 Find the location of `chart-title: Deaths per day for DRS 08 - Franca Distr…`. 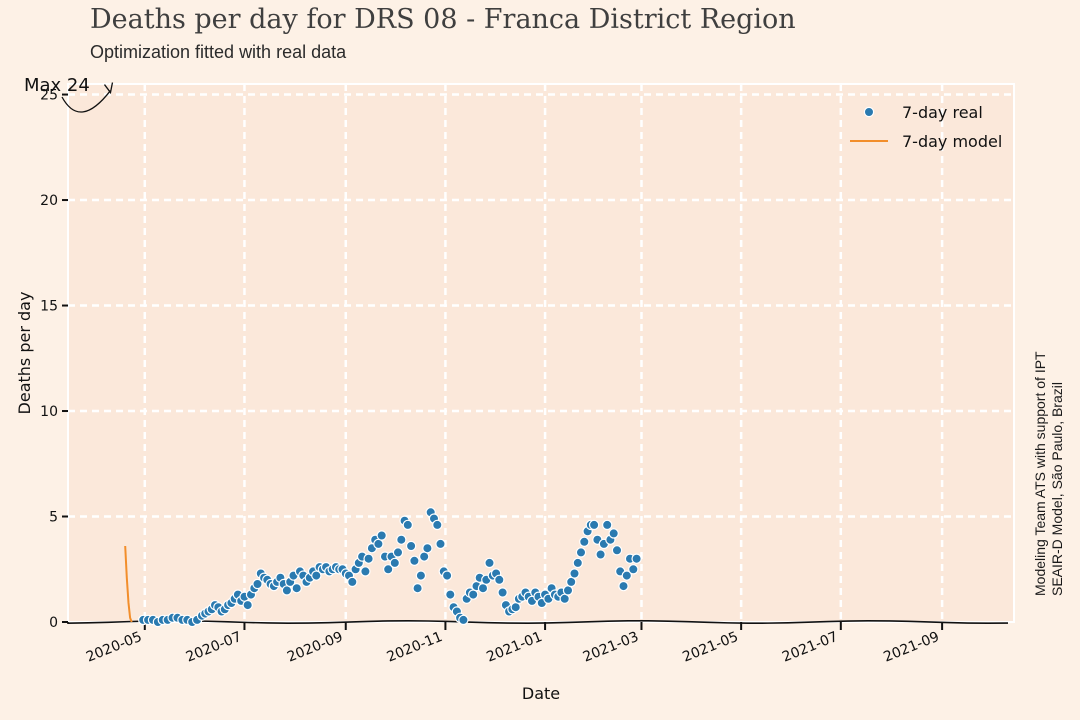

chart-title: Deaths per day for DRS 08 - Franca Distr… is located at coordinates (443, 19).